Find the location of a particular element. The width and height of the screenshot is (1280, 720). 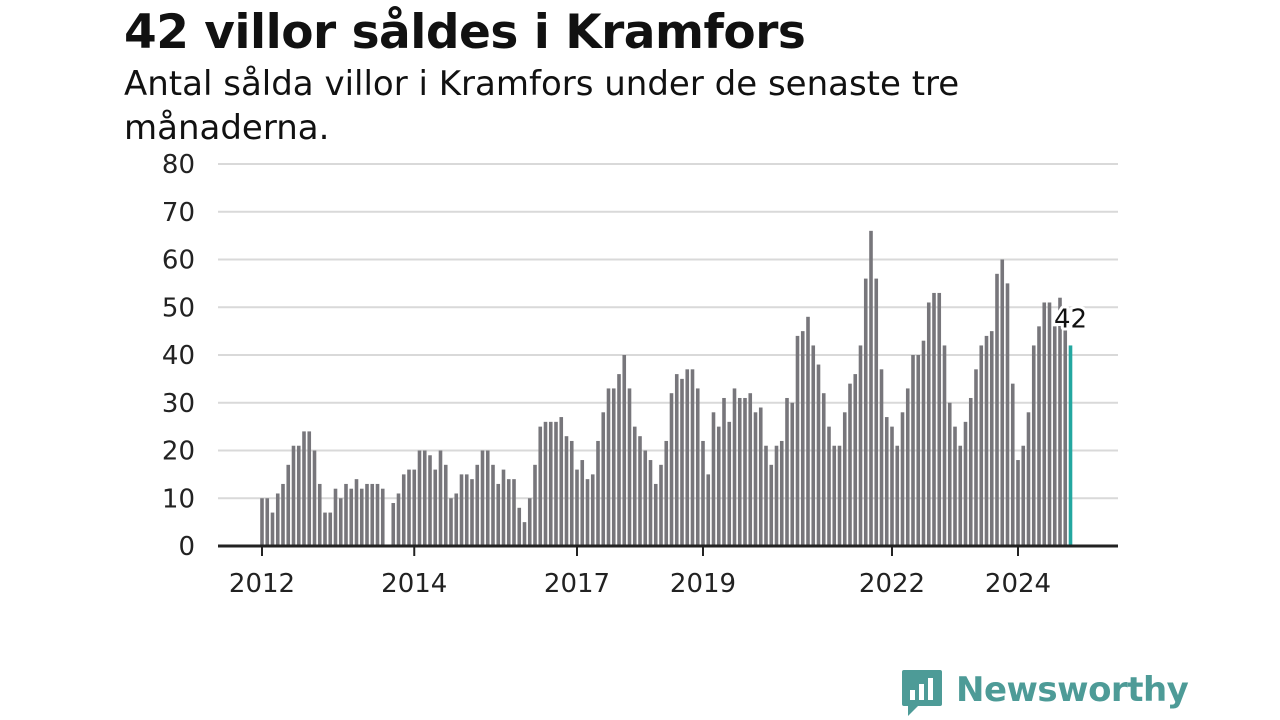

highlight-value-label: 42 is located at coordinates (1070, 319).